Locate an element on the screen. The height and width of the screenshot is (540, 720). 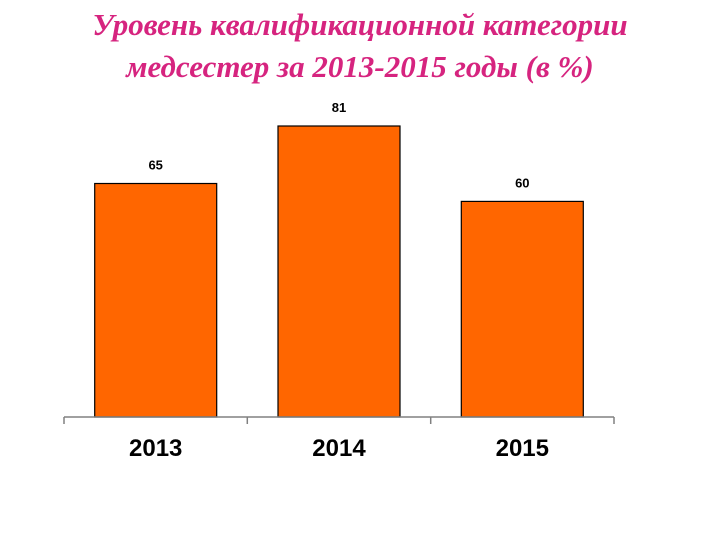
bar-2013 is located at coordinates (156, 300).